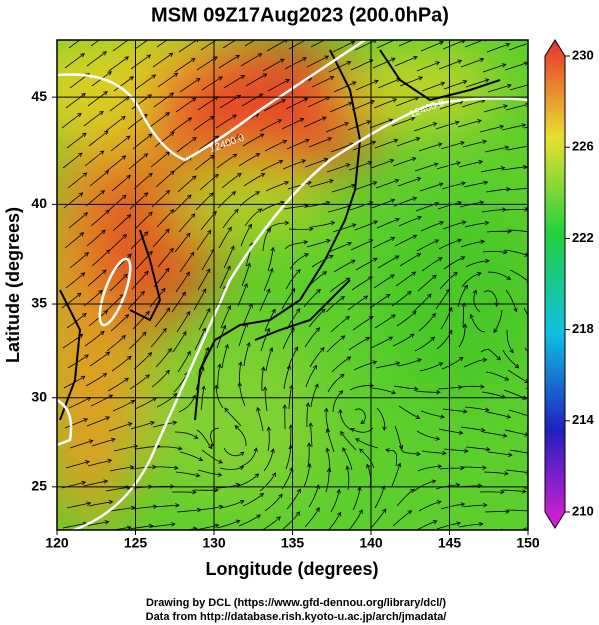 This screenshot has height=625, width=599. I want to click on colorbar-tick-label: 218, so click(583, 328).